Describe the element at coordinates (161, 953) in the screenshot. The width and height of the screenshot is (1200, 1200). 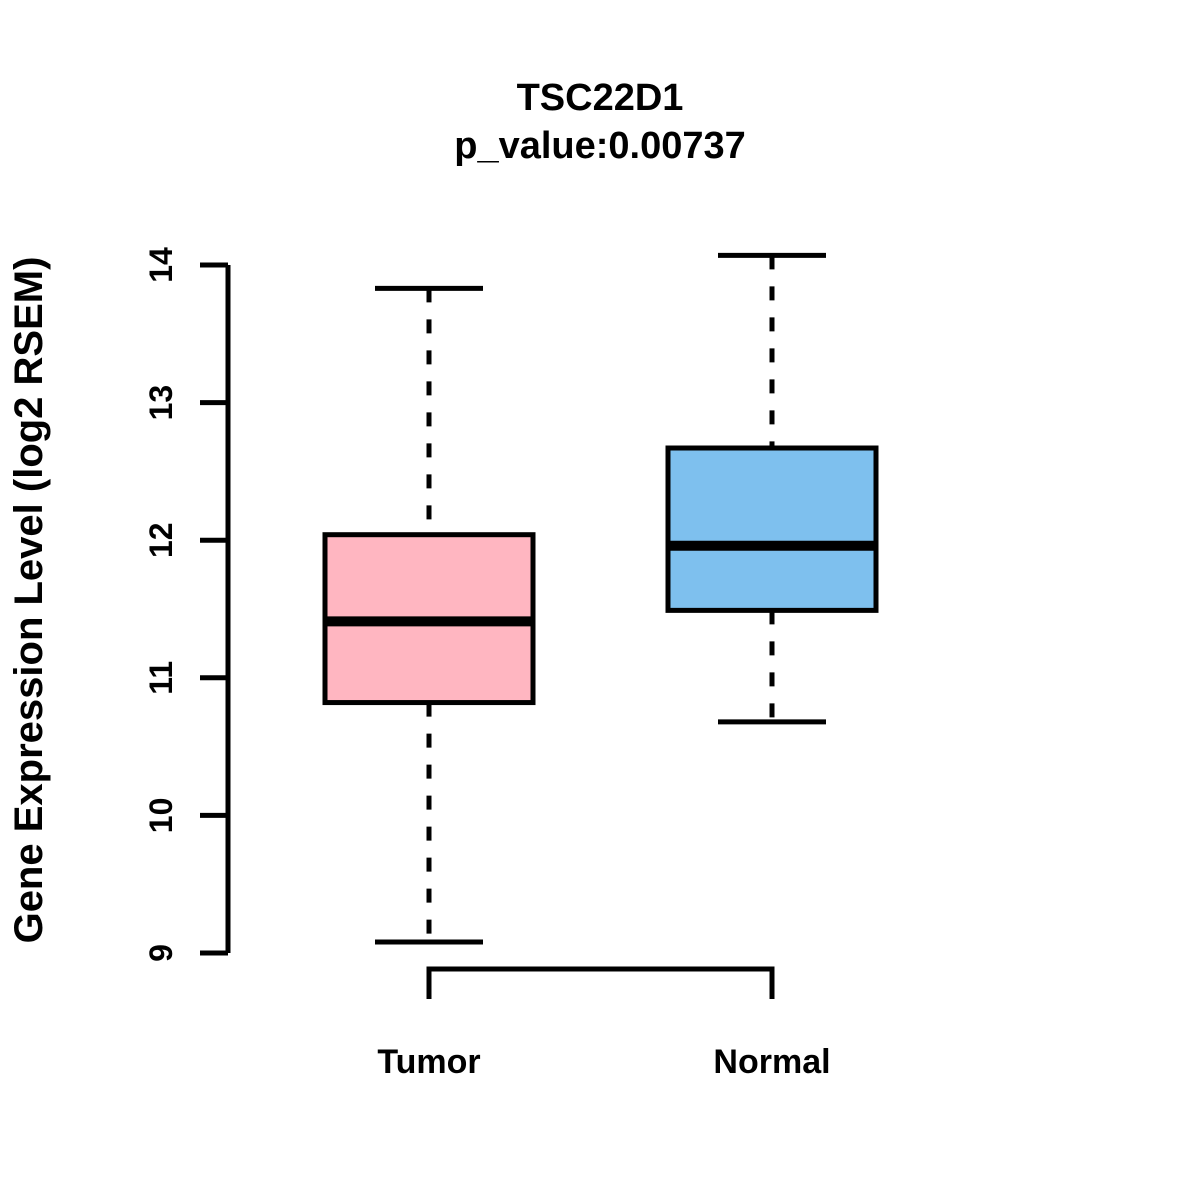
I see `y-axis-tick-label: 9` at that location.